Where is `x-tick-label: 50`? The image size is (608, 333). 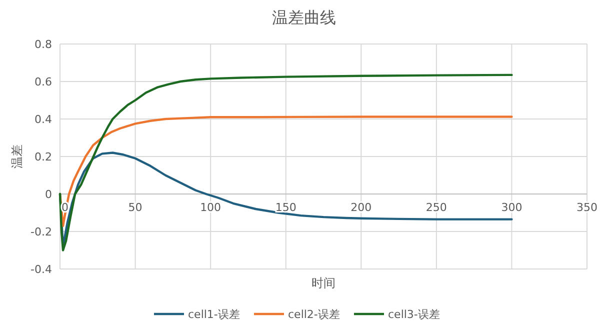 x-tick-label: 50 is located at coordinates (135, 207).